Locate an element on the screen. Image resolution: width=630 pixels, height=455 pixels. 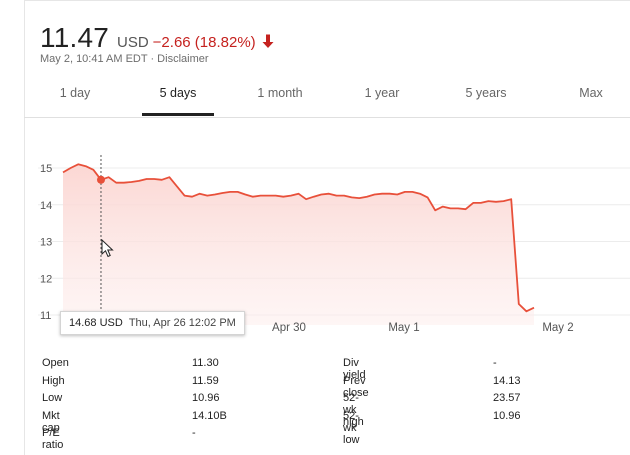
stat-value: 11.30 is located at coordinates (205, 363).